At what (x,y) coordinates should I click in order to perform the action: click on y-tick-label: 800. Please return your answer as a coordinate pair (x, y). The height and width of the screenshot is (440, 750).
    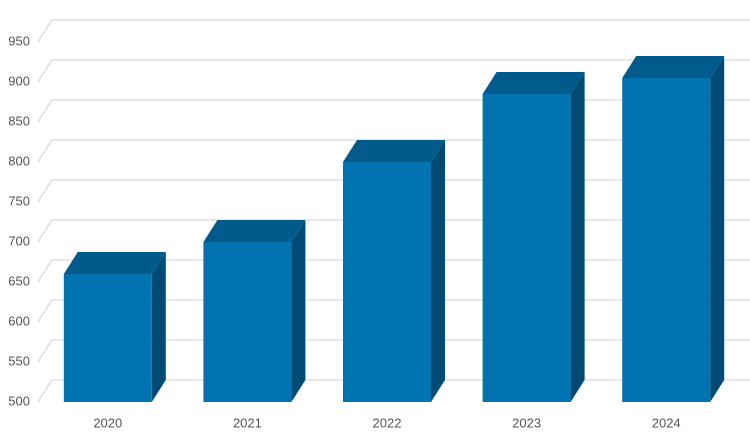
    Looking at the image, I should click on (19, 160).